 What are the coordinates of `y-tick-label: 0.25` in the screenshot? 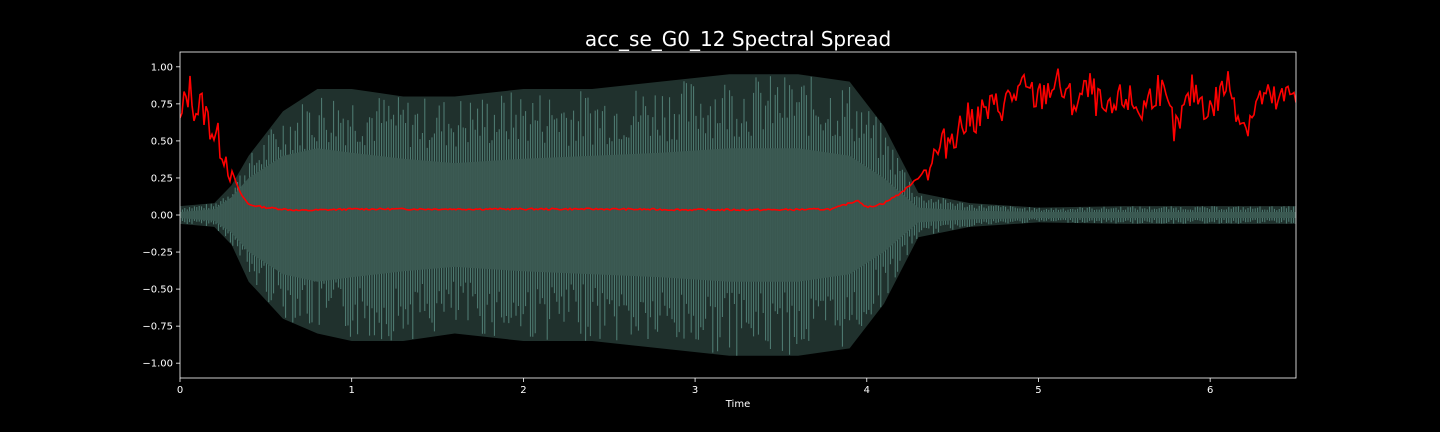 It's located at (162, 178).